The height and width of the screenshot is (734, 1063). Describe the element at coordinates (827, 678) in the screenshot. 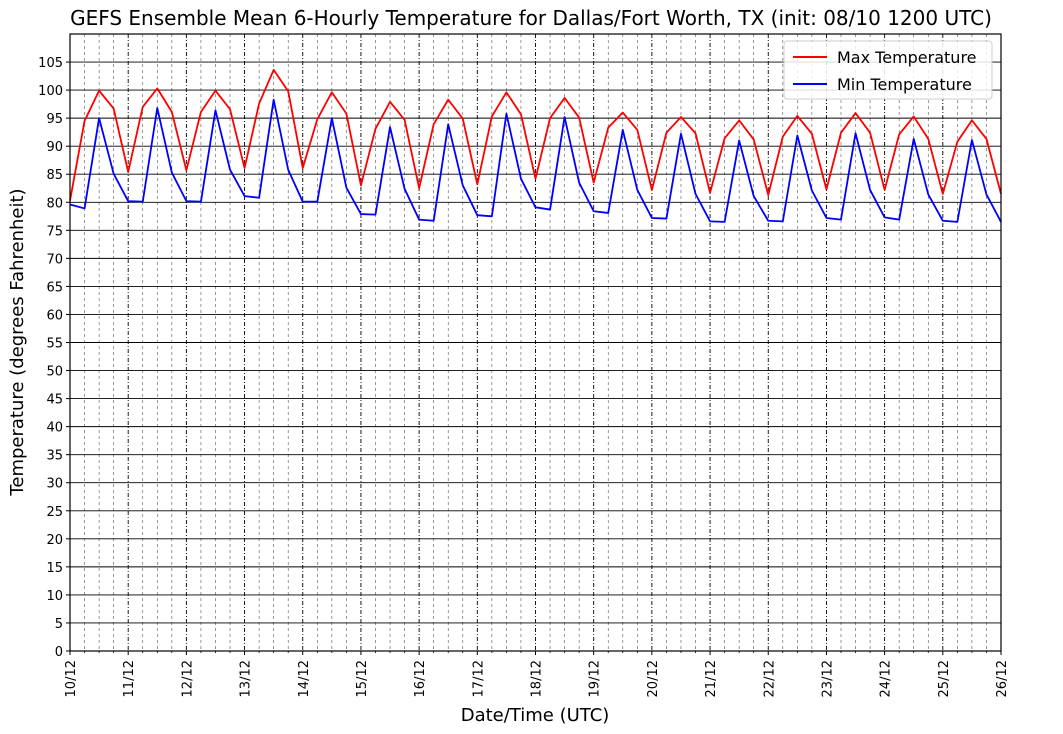

I see `x-tick-label: 23/12` at that location.